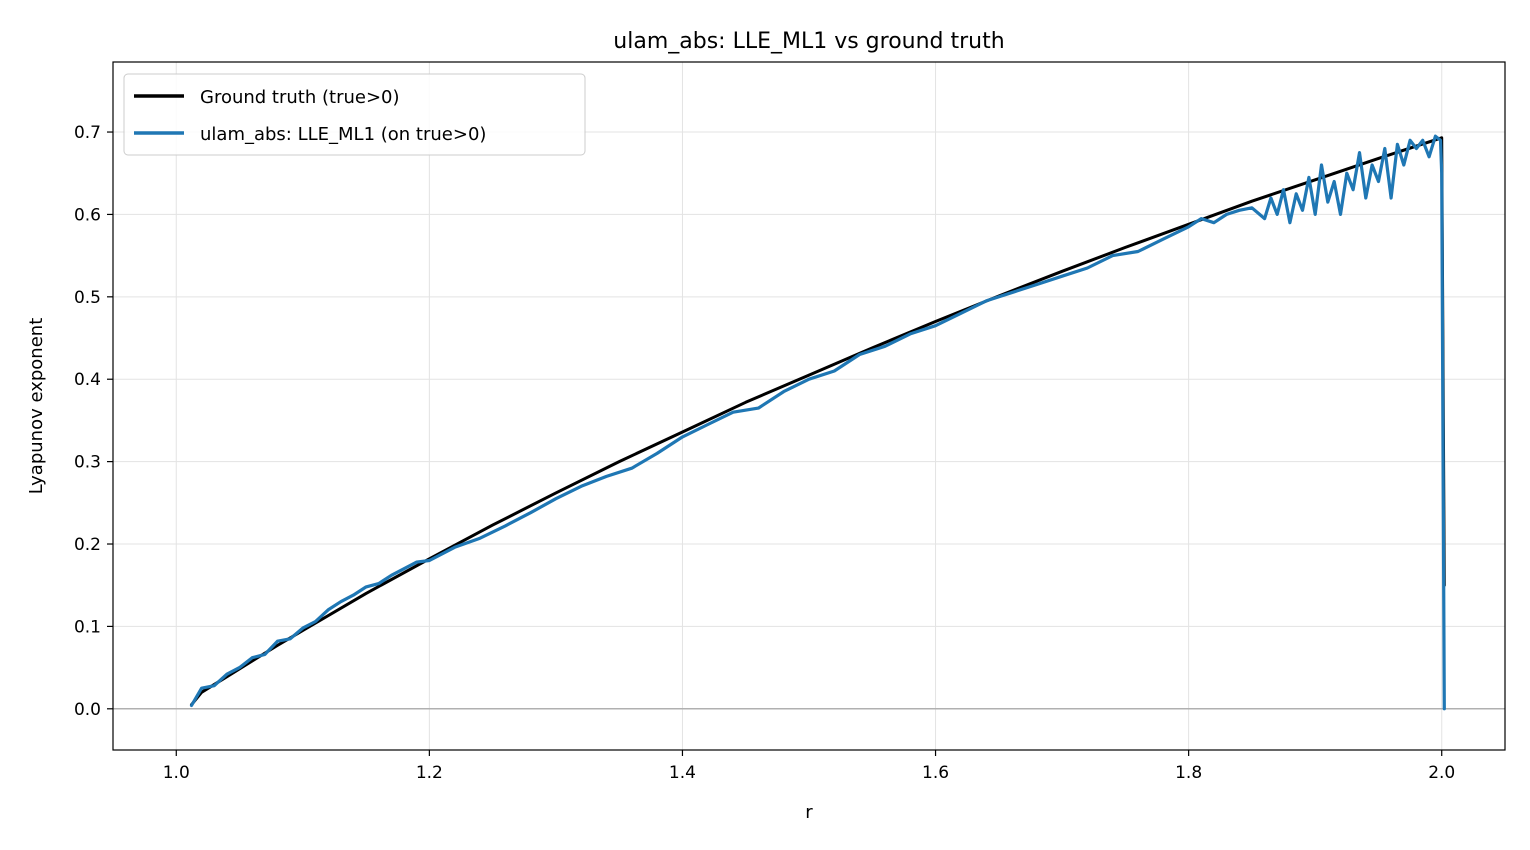 The width and height of the screenshot is (1530, 850). What do you see at coordinates (176, 773) in the screenshot?
I see `x-tick-label: 1.0` at bounding box center [176, 773].